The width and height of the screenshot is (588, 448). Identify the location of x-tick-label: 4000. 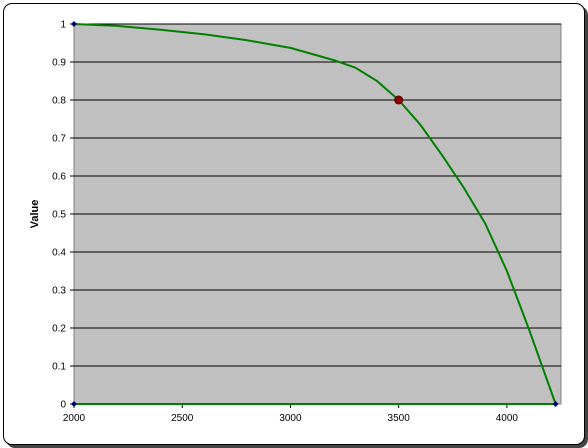
(507, 418).